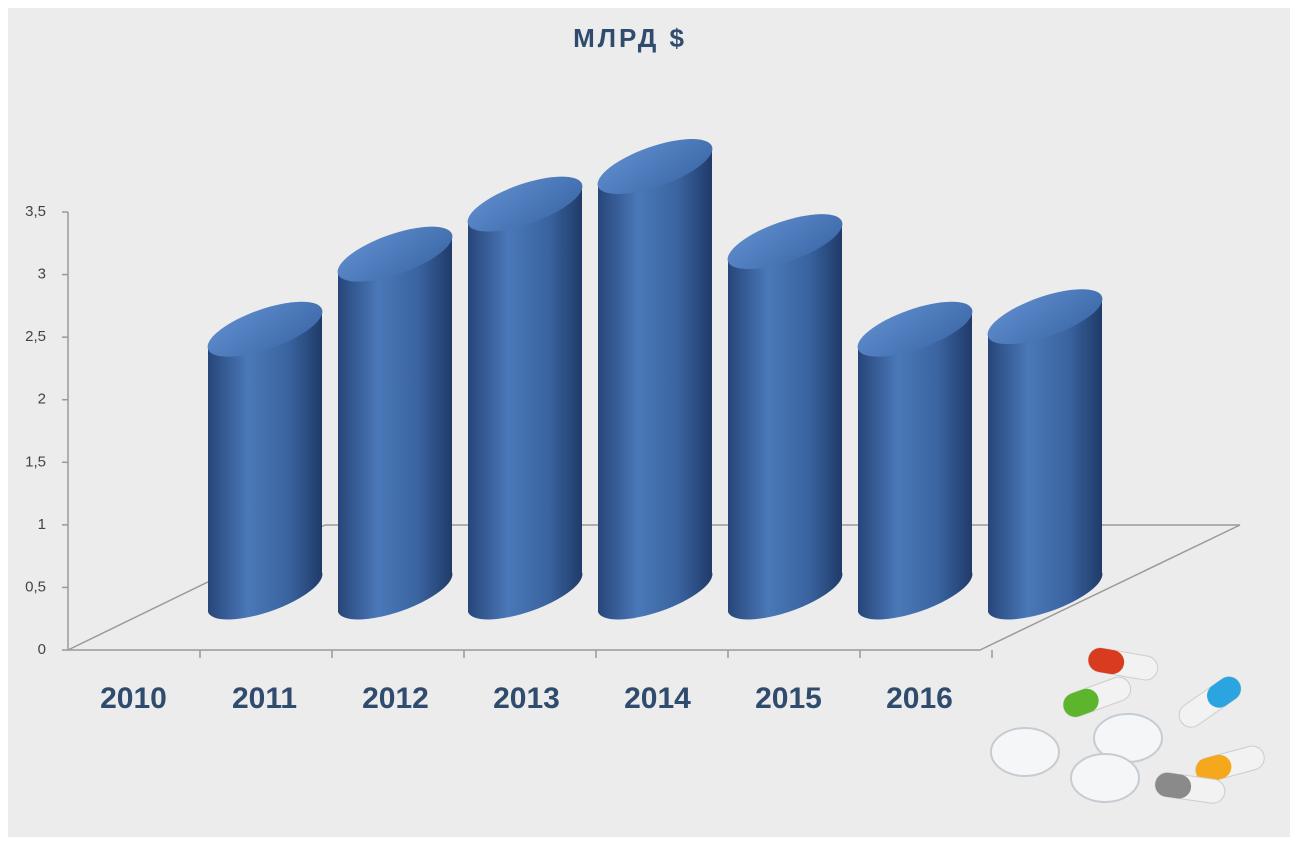  I want to click on y-tick-label: 0, so click(42, 649).